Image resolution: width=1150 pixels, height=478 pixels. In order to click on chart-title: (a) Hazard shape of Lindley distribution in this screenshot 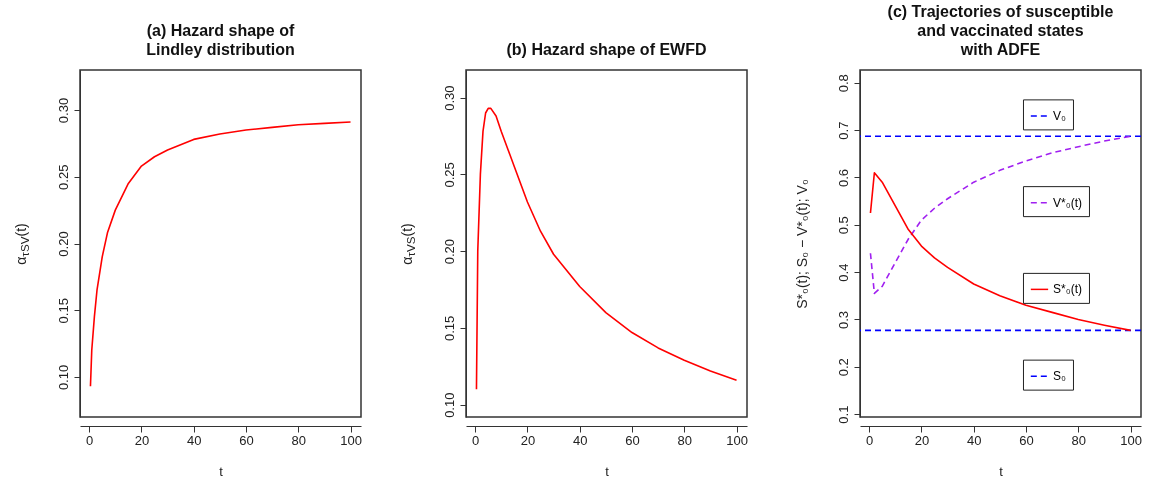, I will do `click(220, 40)`.